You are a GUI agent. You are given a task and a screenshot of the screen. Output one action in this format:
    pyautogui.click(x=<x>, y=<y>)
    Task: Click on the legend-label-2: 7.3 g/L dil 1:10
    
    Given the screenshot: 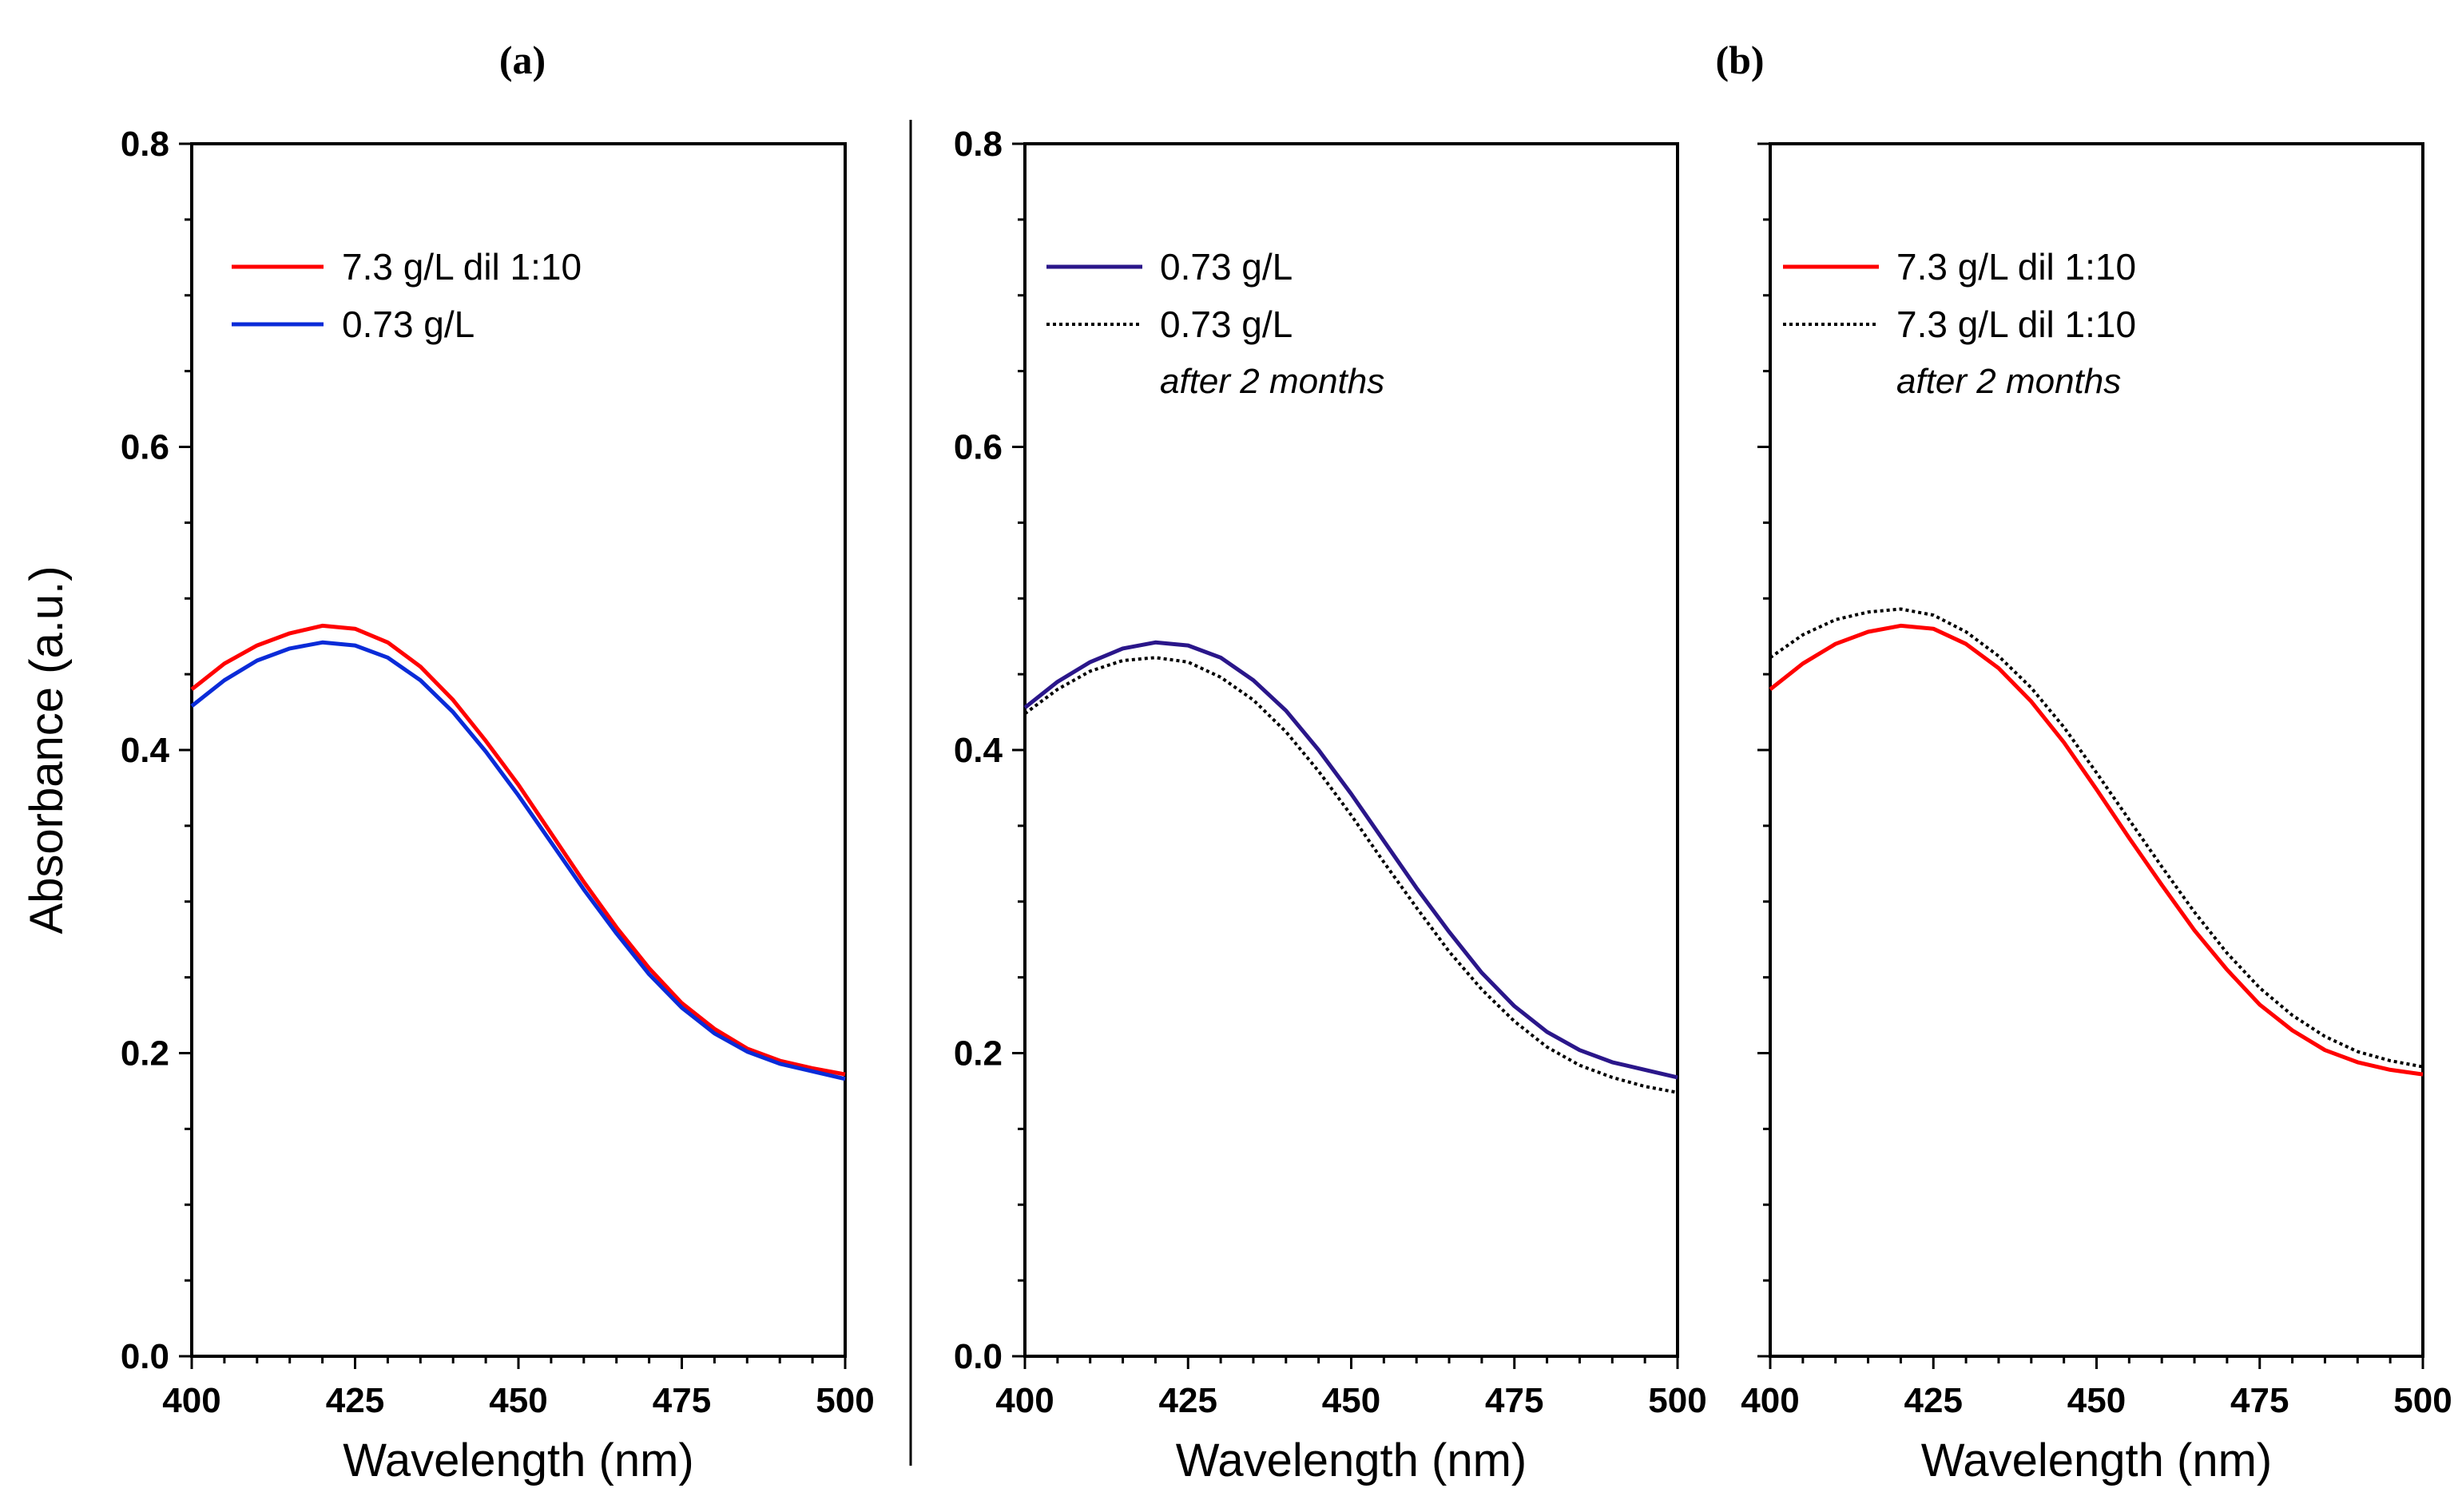 What is the action you would take?
    pyautogui.click(x=2016, y=324)
    